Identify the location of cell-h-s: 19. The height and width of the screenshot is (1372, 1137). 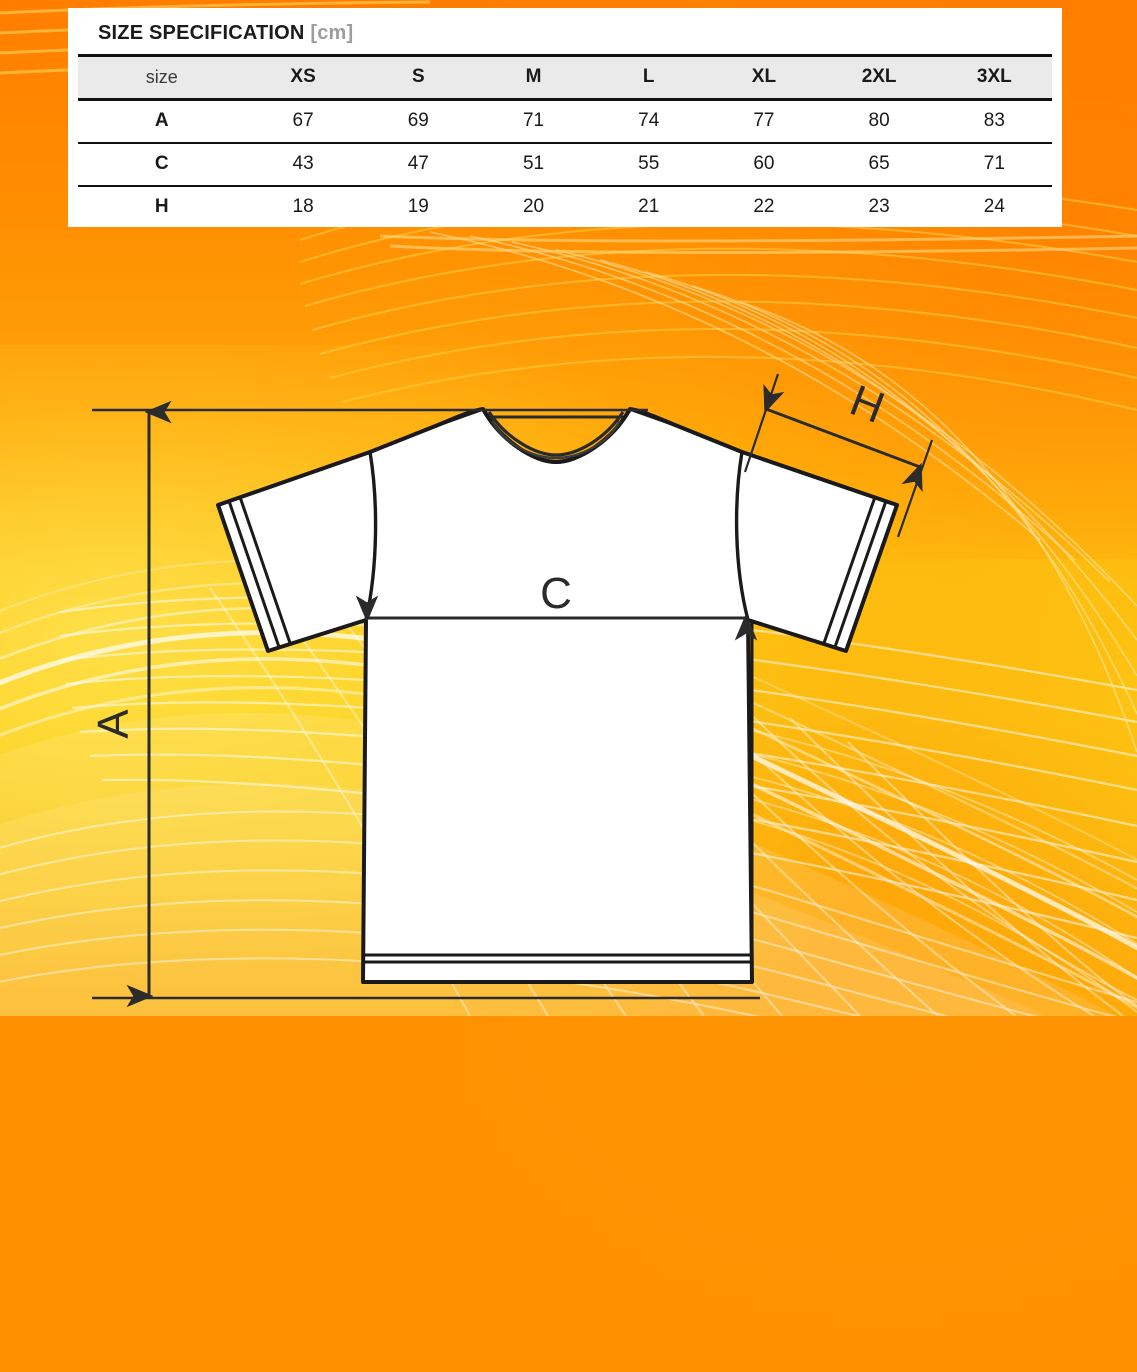
(418, 206).